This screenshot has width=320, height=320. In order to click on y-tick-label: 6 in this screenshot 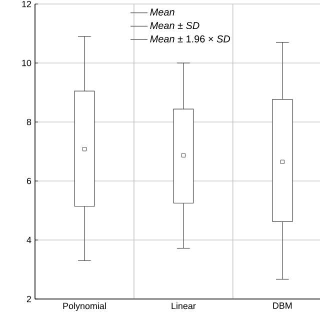, I will do `click(29, 181)`.